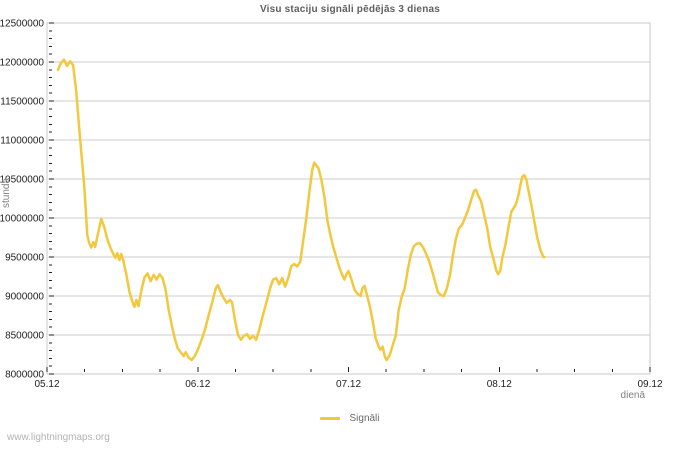 This screenshot has height=450, width=700. I want to click on y-tick-label: 10500000, so click(22, 180).